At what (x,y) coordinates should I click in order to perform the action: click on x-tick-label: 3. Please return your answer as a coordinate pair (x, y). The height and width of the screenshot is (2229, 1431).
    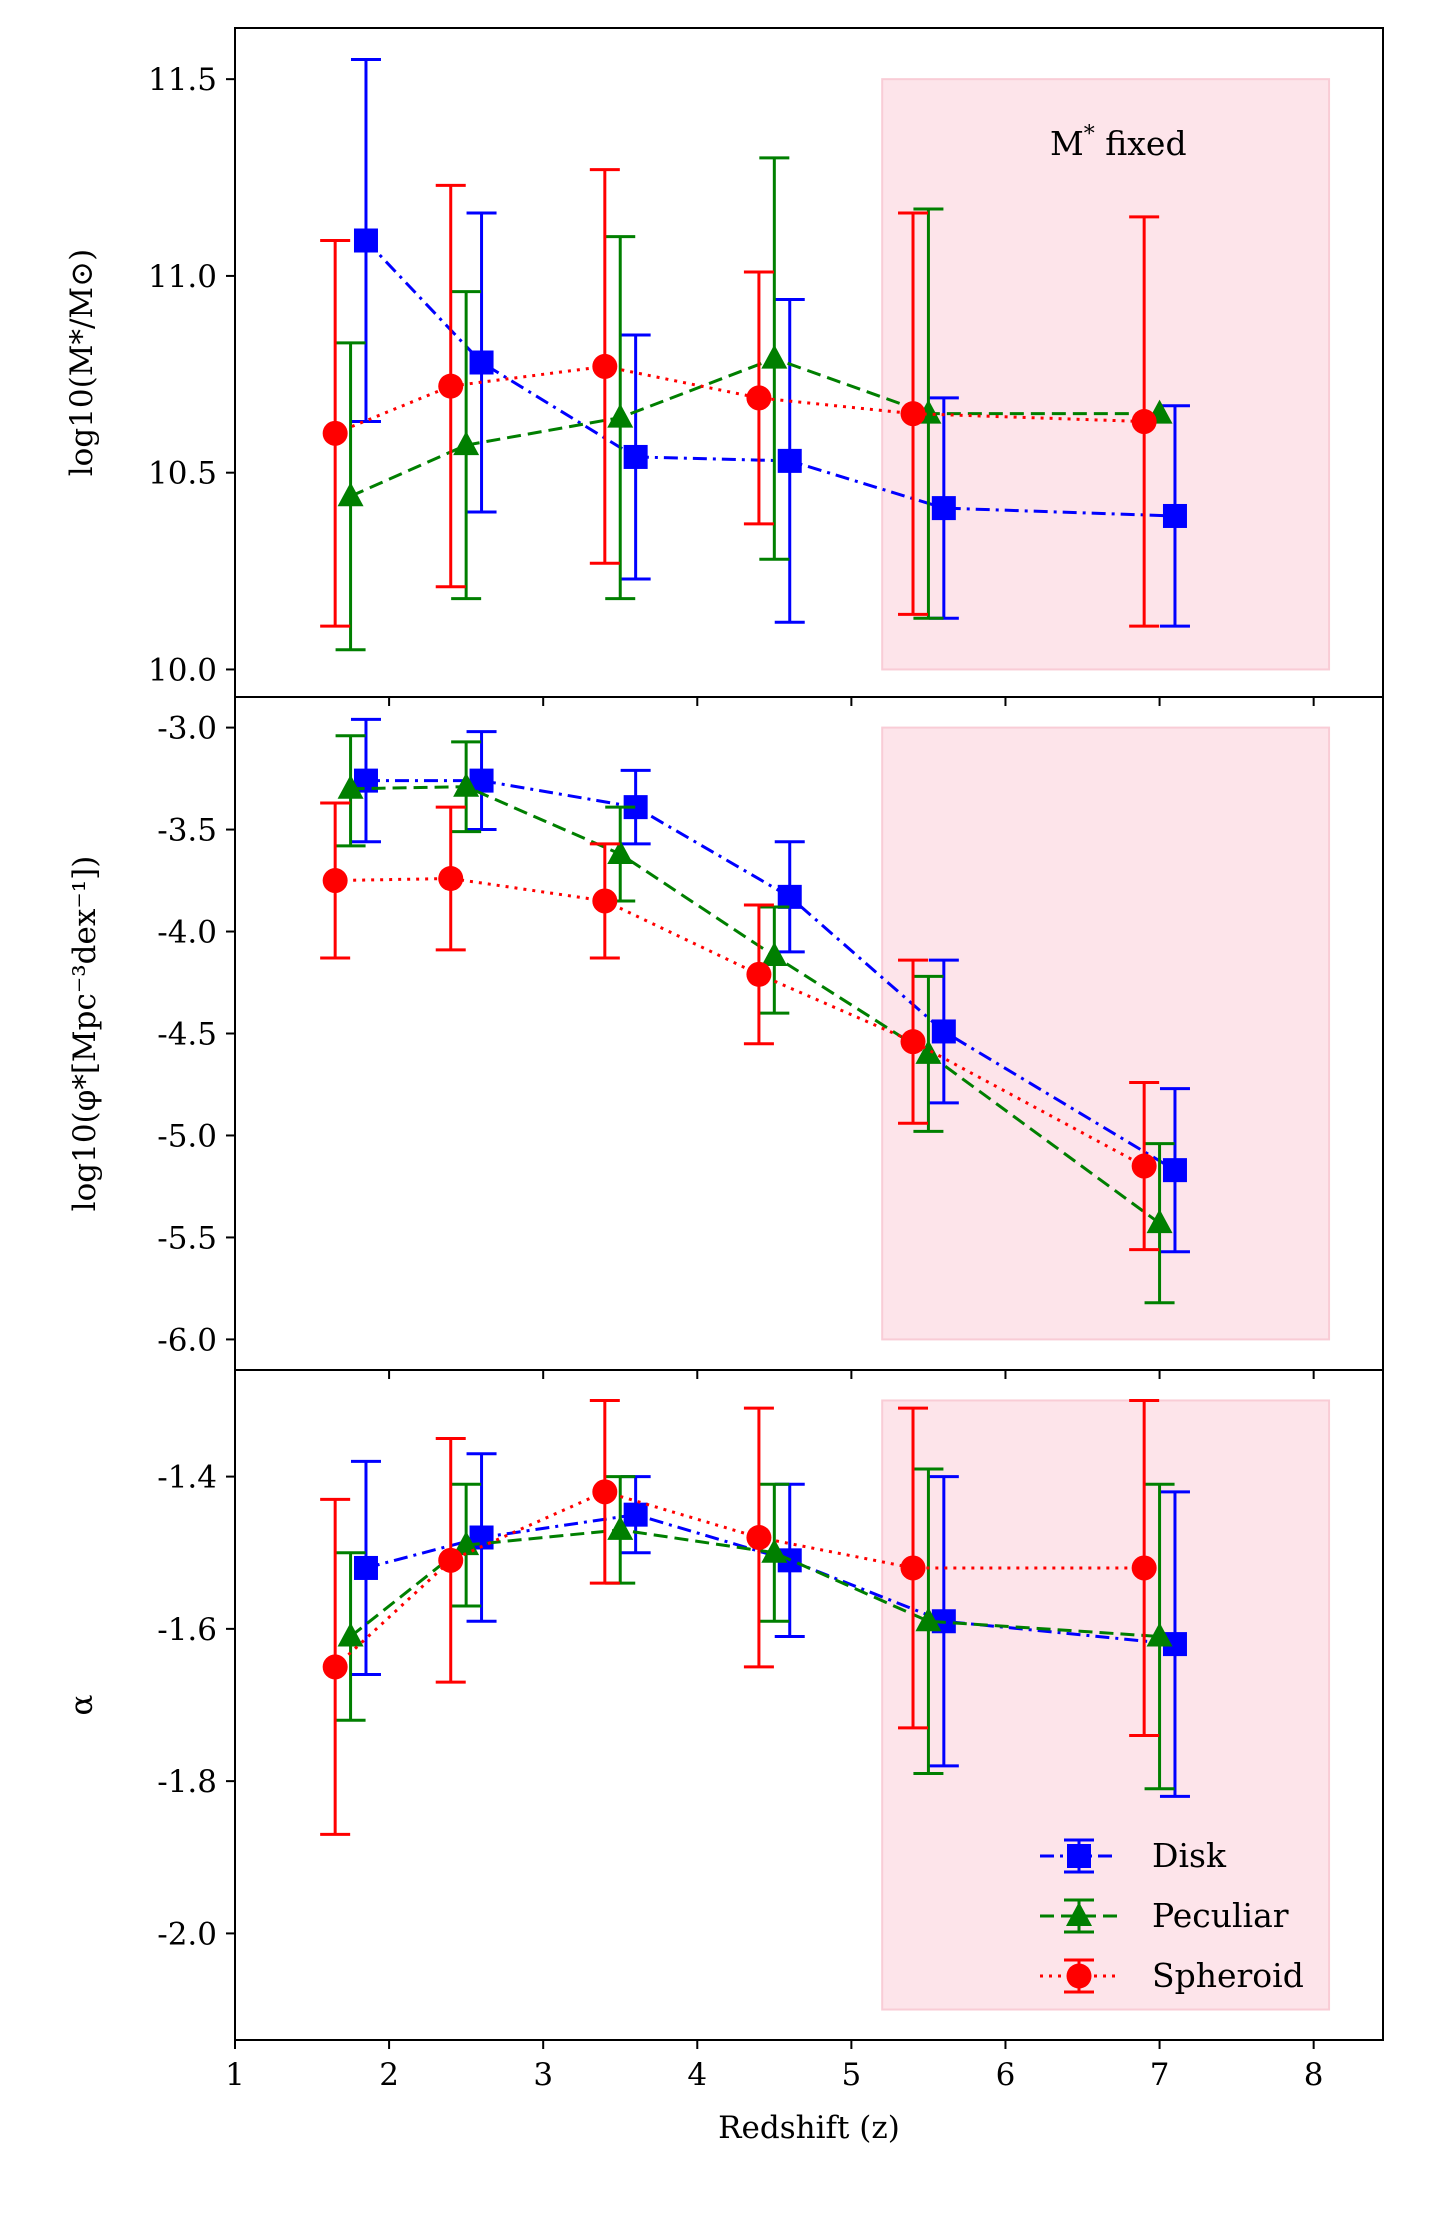
    Looking at the image, I should click on (543, 2075).